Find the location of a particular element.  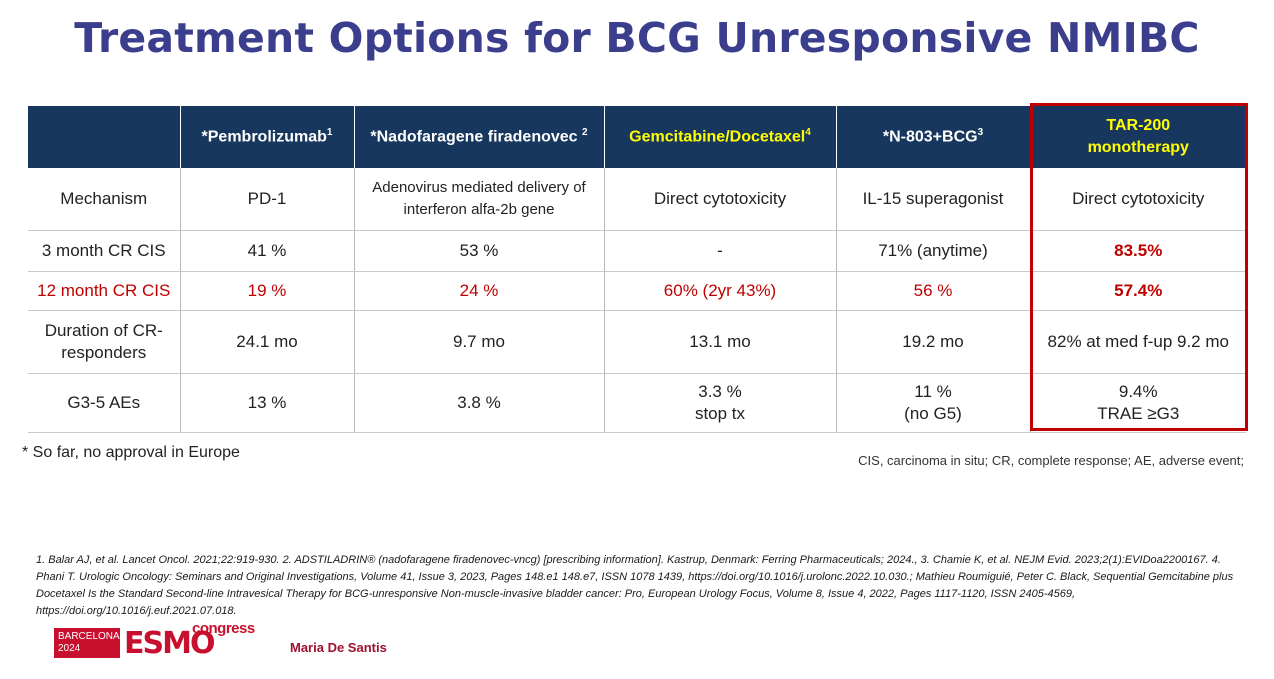

table-cell: 57.4% is located at coordinates (1138, 291).